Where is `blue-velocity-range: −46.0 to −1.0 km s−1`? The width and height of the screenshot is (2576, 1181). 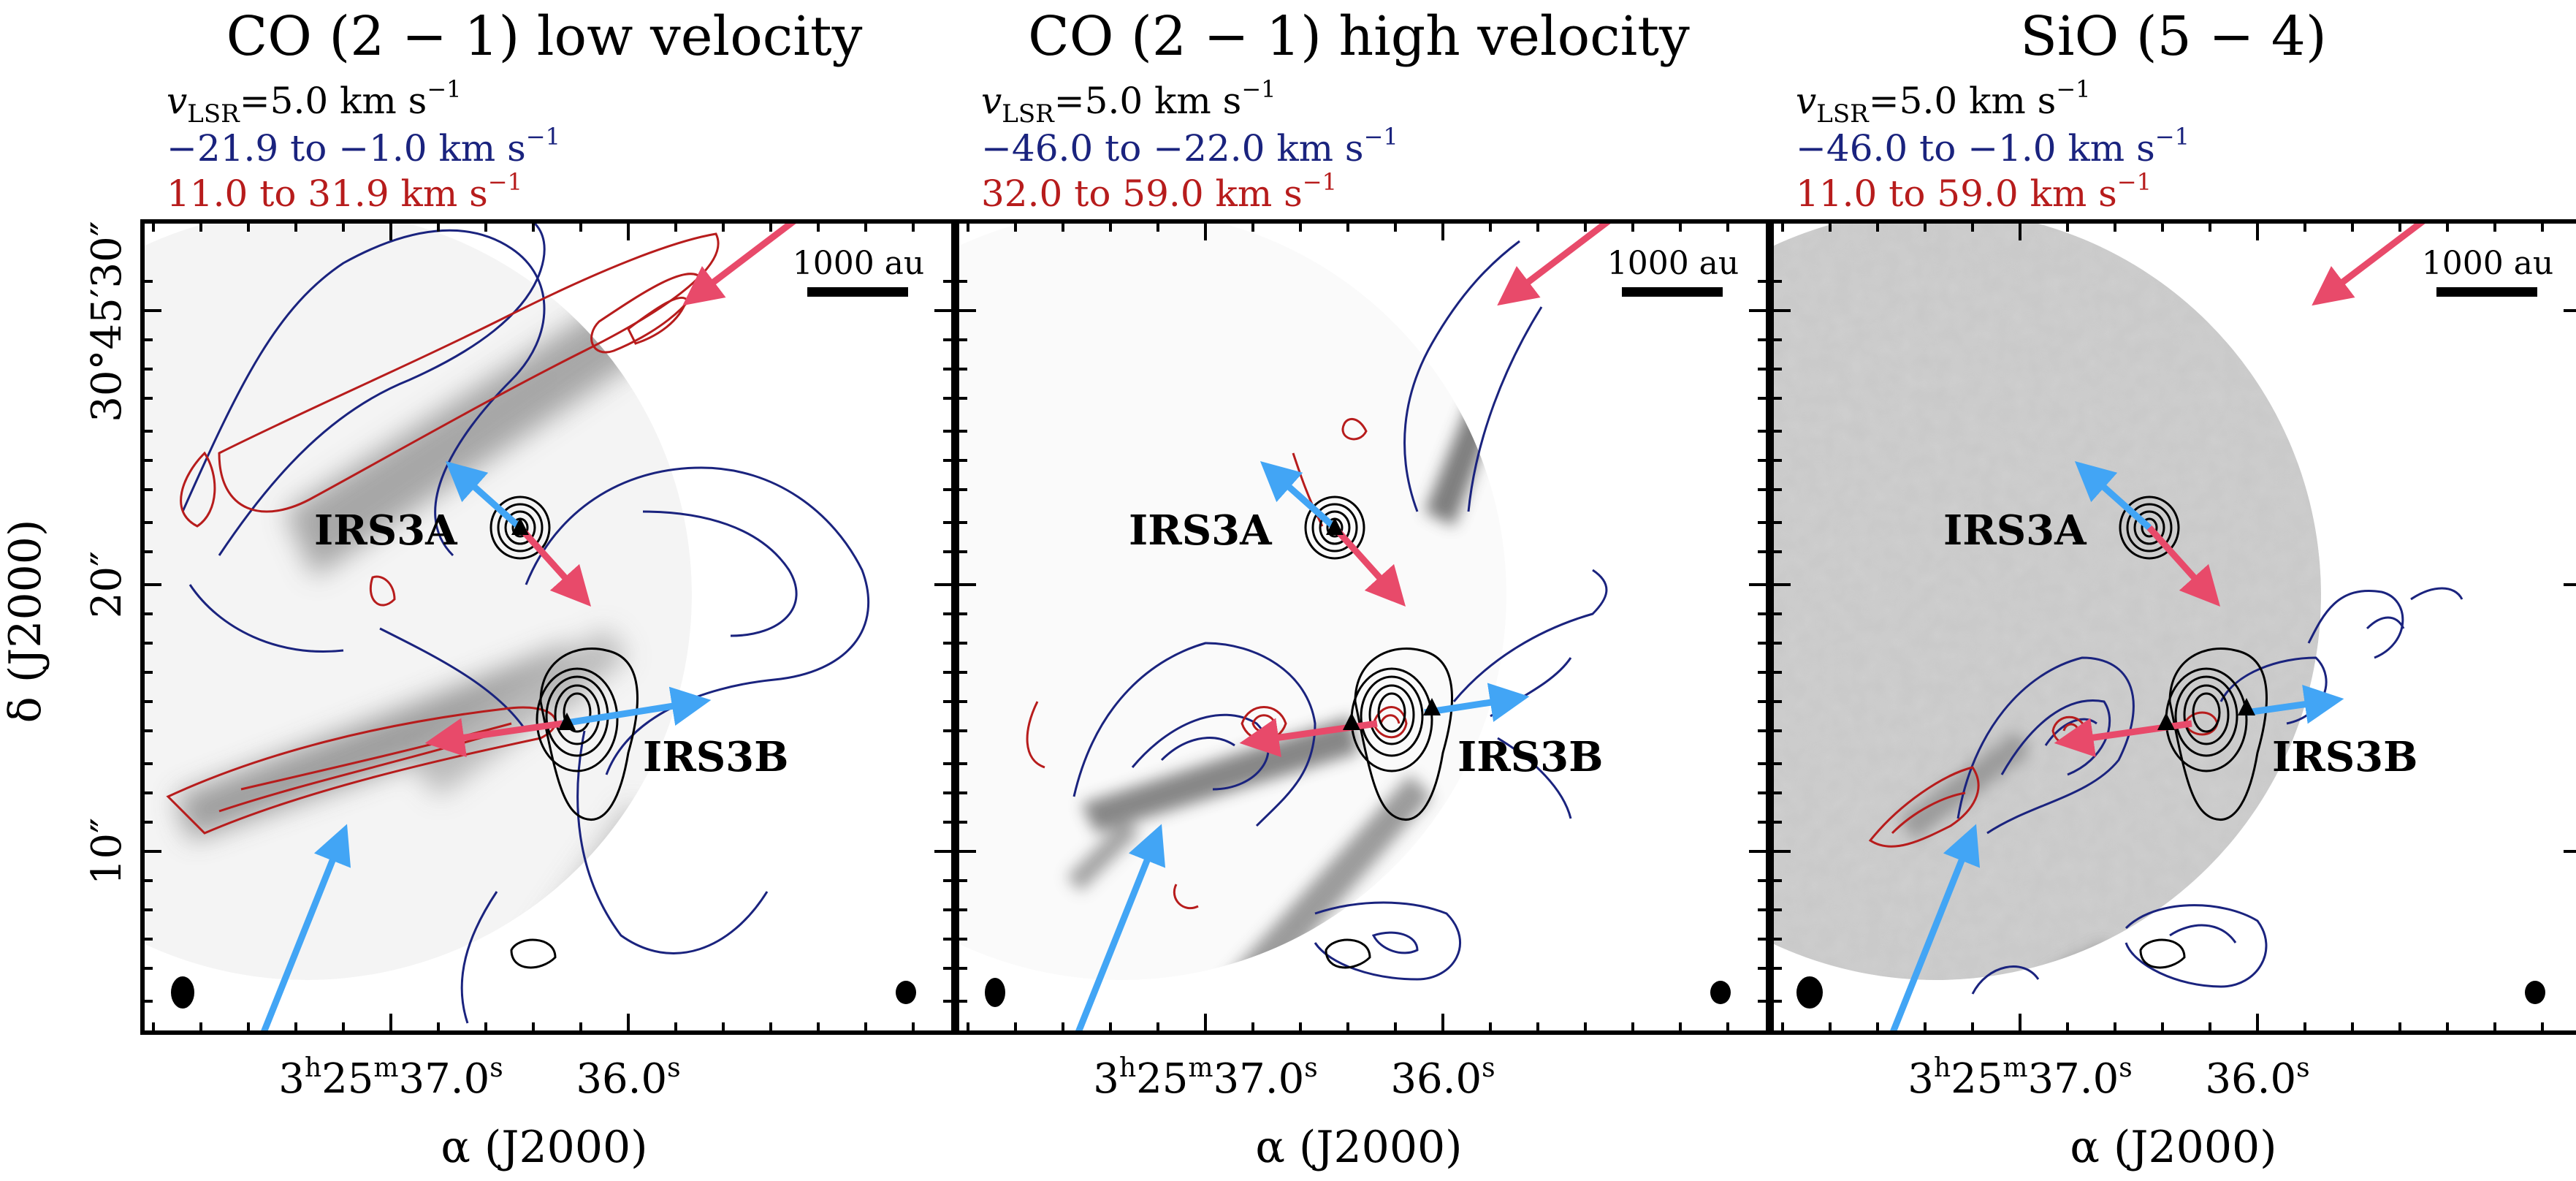 blue-velocity-range: −46.0 to −1.0 km s−1 is located at coordinates (1993, 146).